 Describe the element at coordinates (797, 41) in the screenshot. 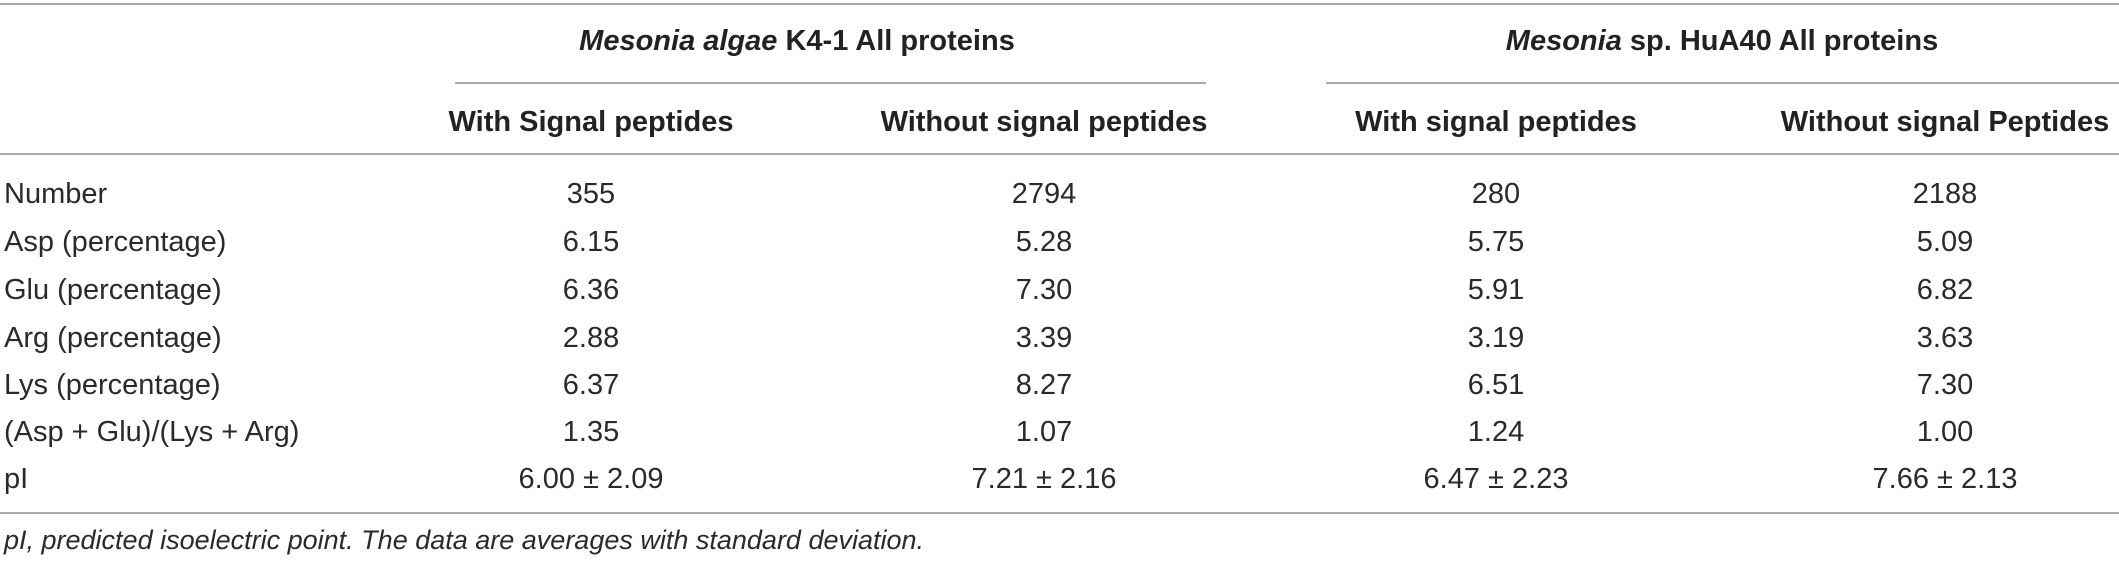

I see `group-header-k4-1: Mesonia algae K4-1 All proteins` at that location.